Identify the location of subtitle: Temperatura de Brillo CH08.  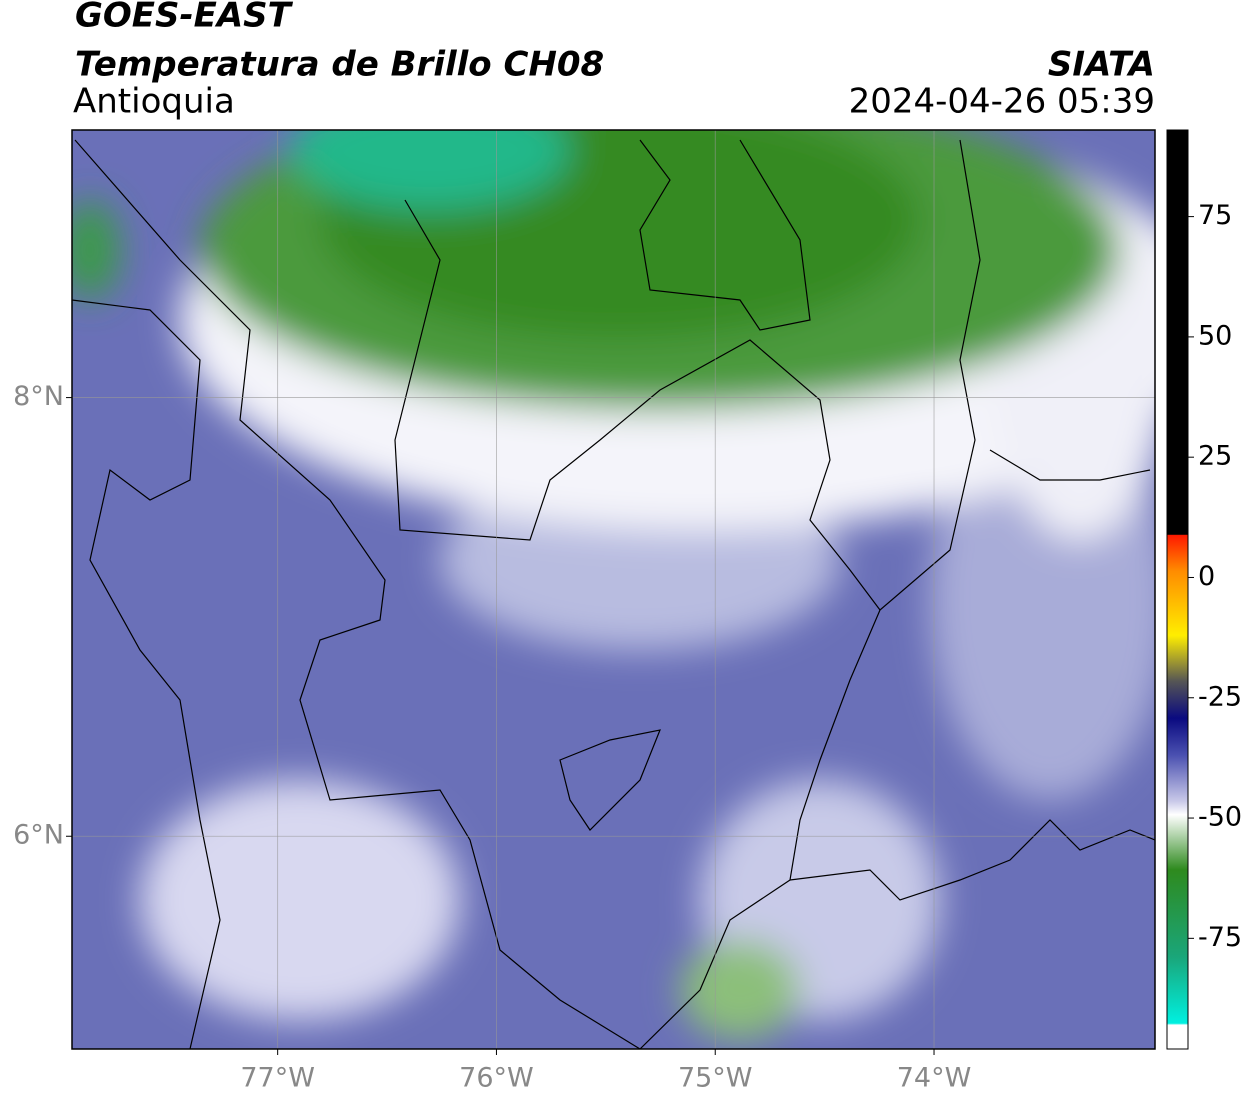
(339, 65).